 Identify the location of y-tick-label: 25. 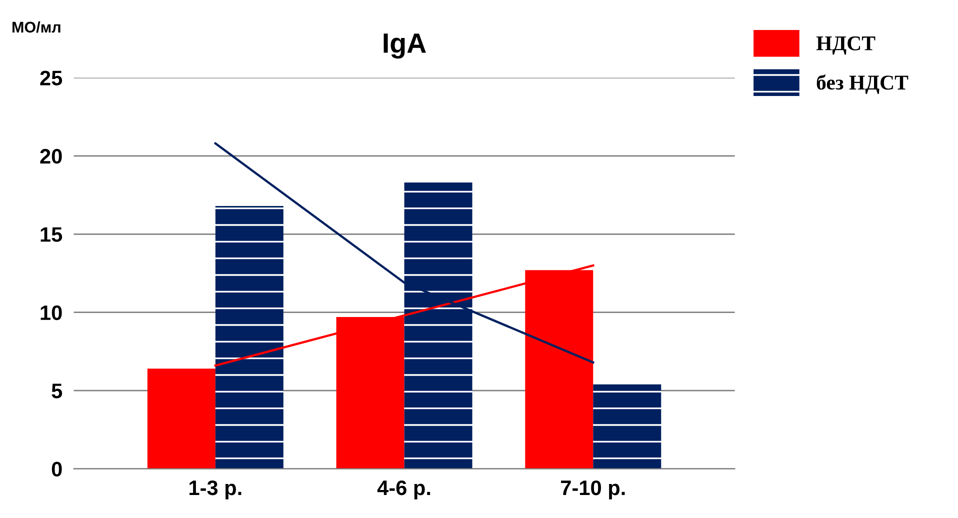
(51, 78).